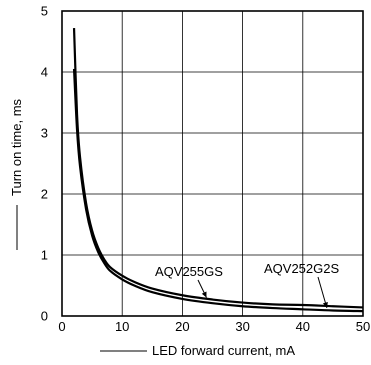 The image size is (371, 365). I want to click on x-tick-label: 30, so click(242, 326).